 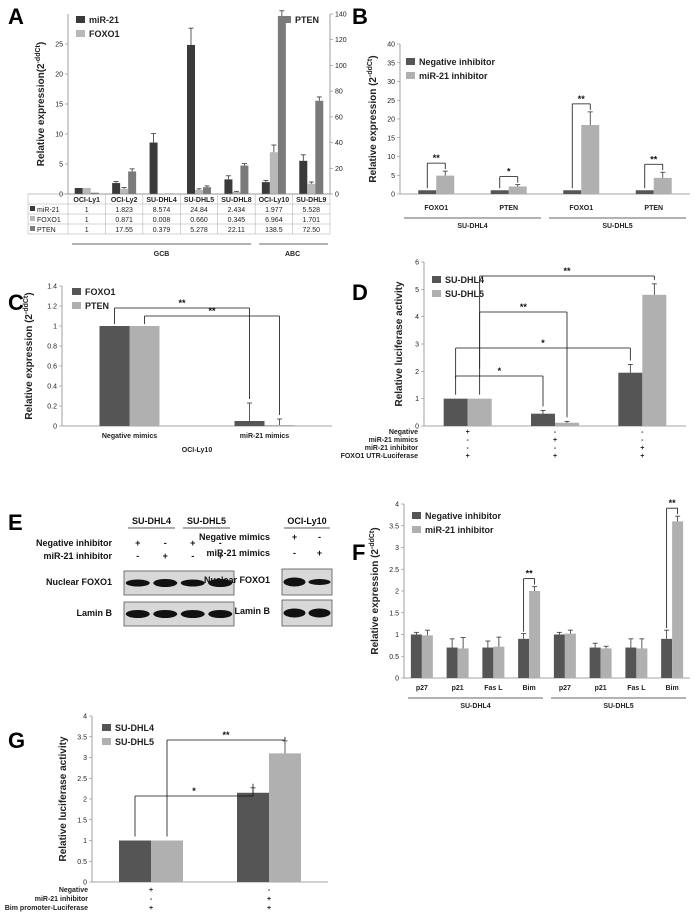 I want to click on category-label: p21, so click(x=601, y=688).